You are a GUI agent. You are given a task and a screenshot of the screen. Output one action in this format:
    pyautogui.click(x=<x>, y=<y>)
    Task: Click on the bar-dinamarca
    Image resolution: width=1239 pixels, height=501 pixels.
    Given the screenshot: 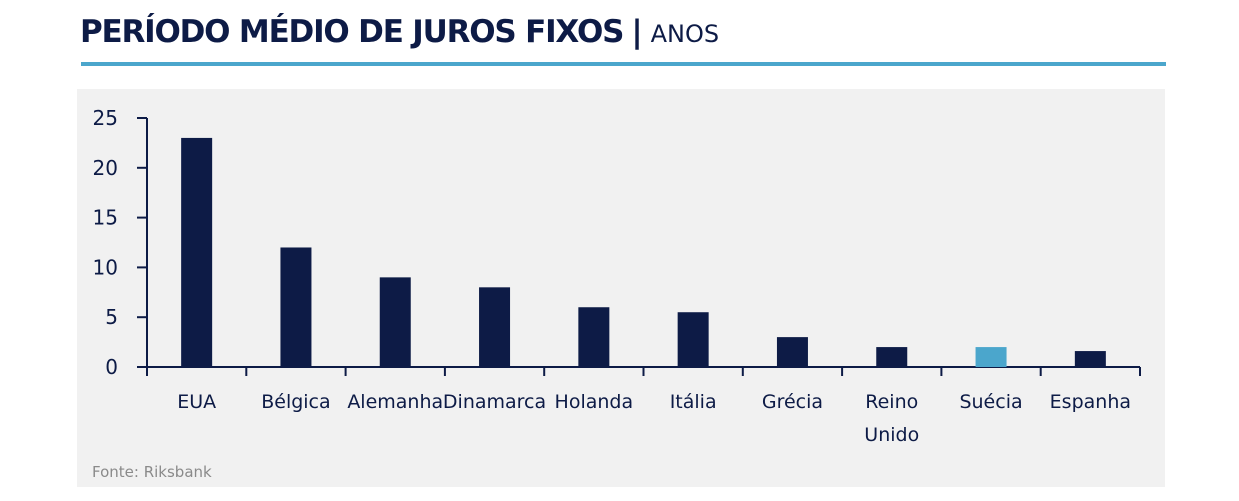 What is the action you would take?
    pyautogui.click(x=495, y=327)
    